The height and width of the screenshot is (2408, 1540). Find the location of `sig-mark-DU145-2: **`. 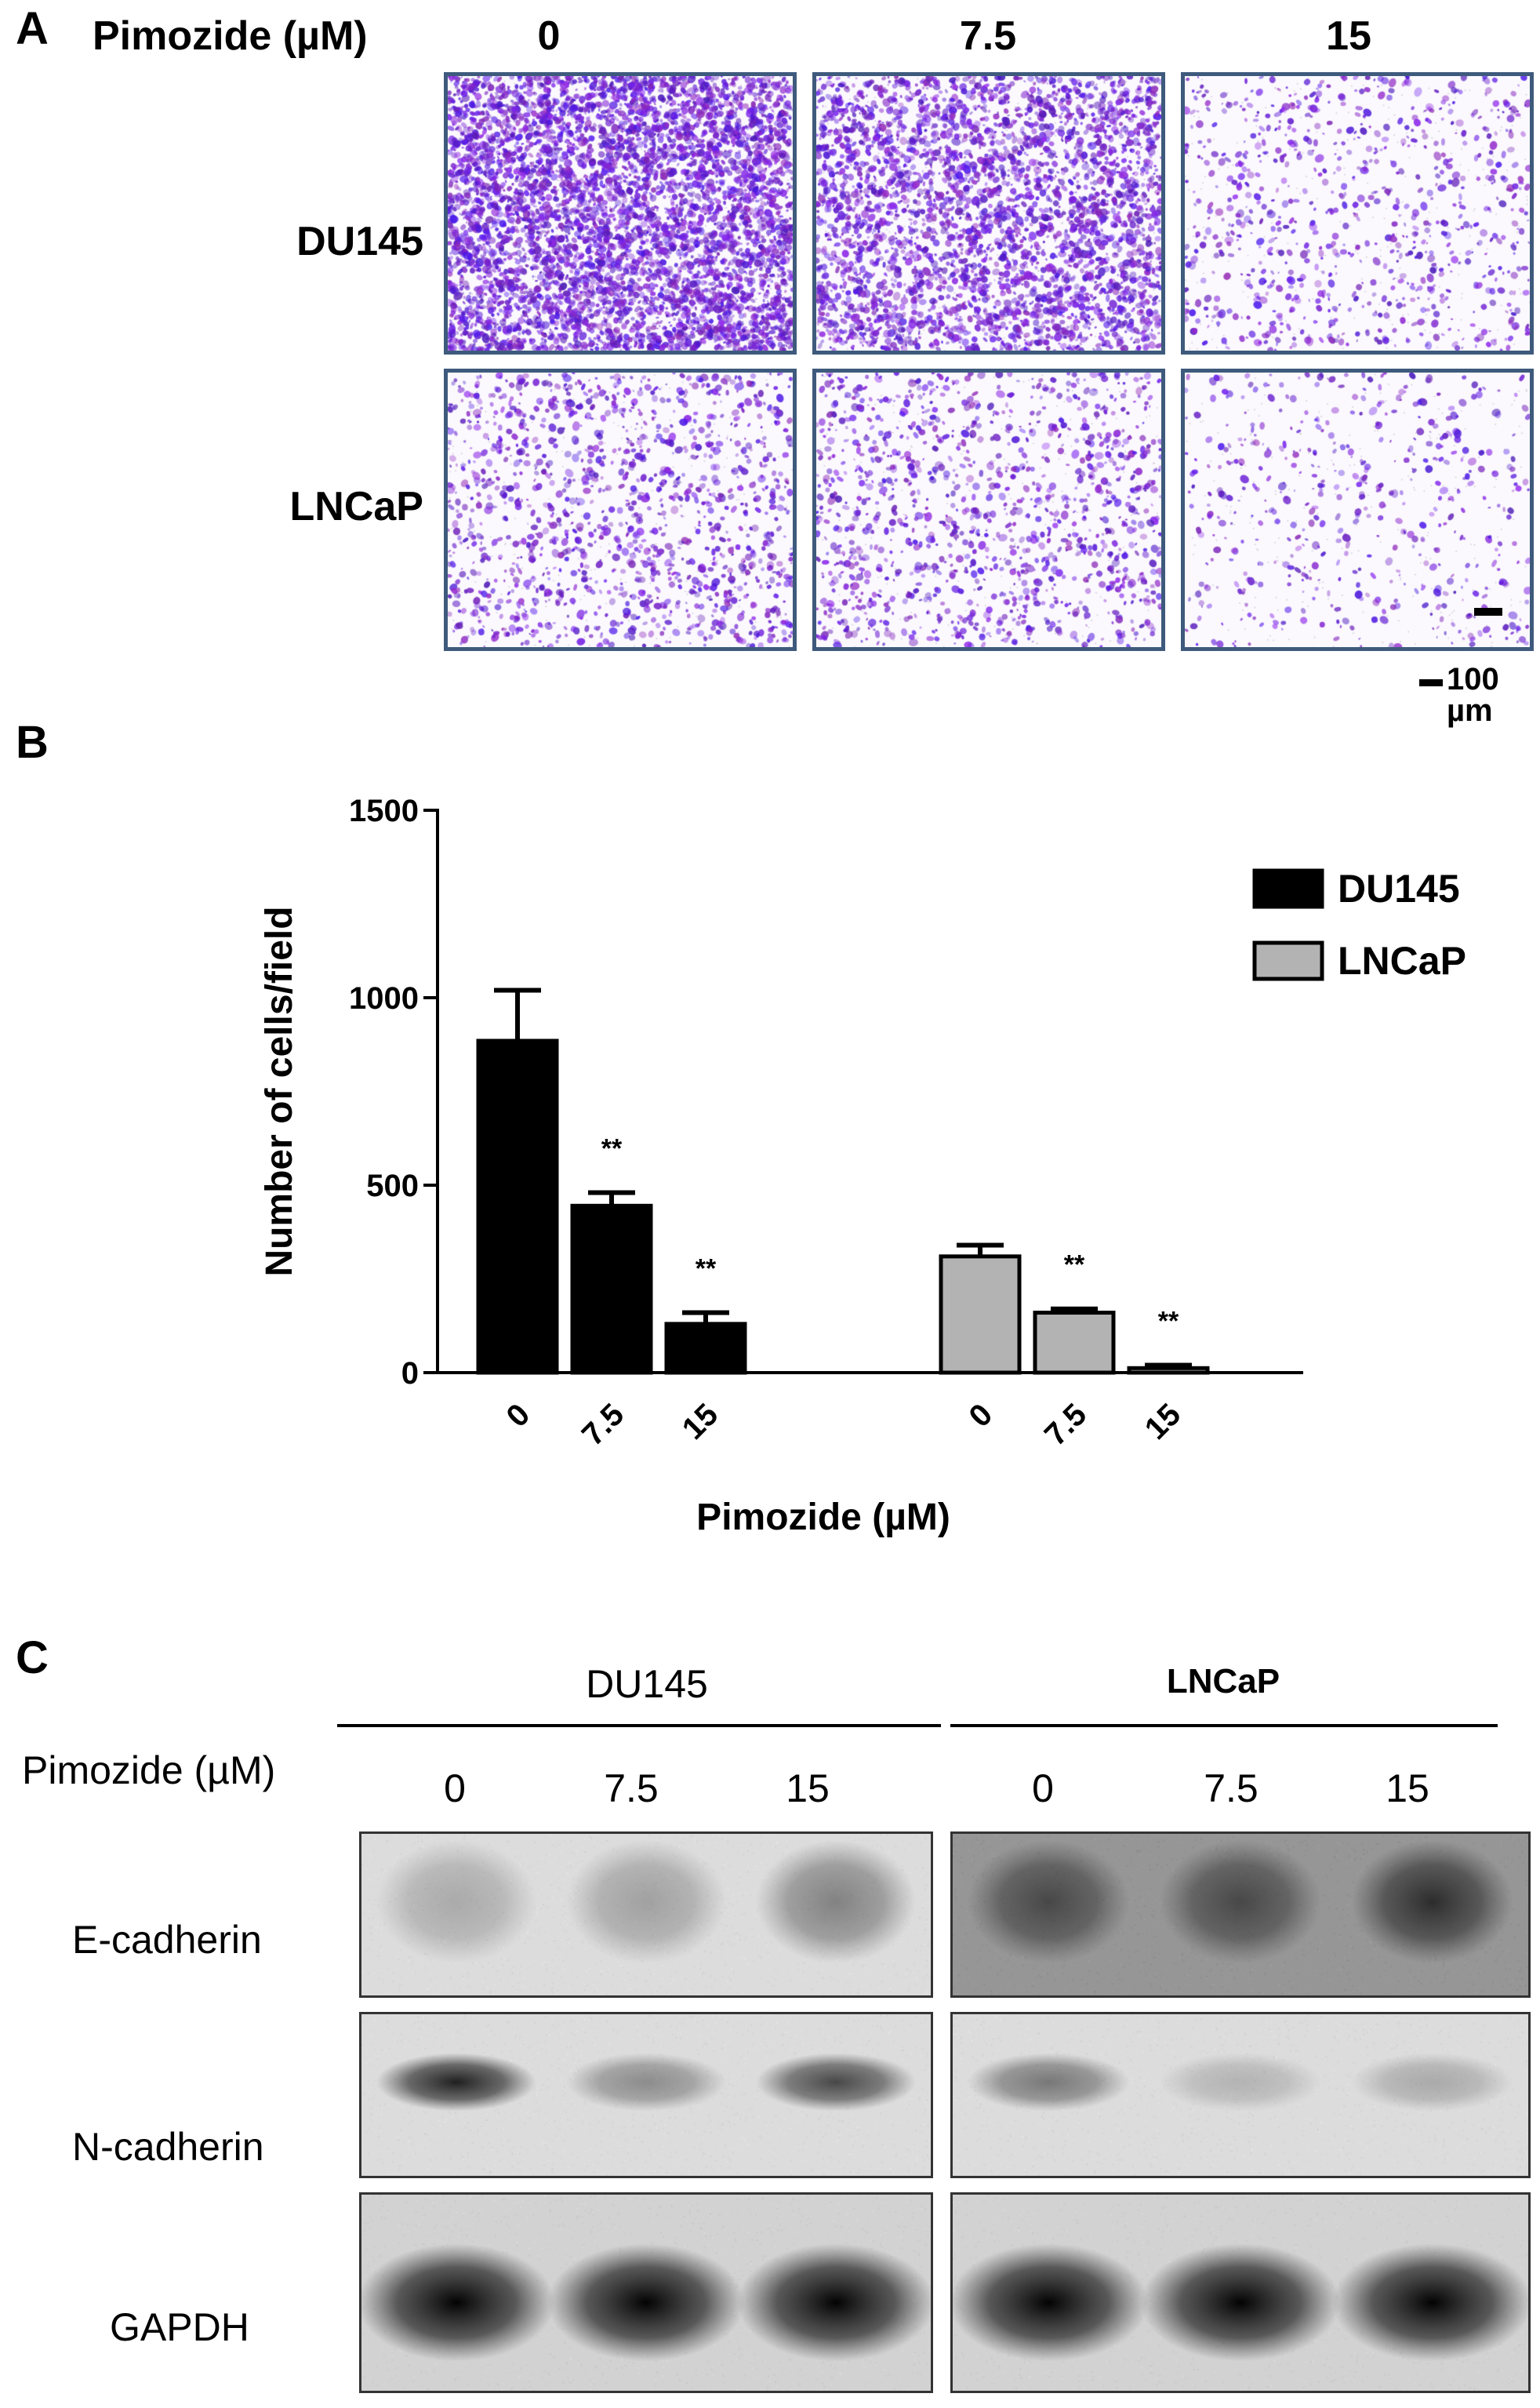

sig-mark-DU145-2: ** is located at coordinates (706, 1269).